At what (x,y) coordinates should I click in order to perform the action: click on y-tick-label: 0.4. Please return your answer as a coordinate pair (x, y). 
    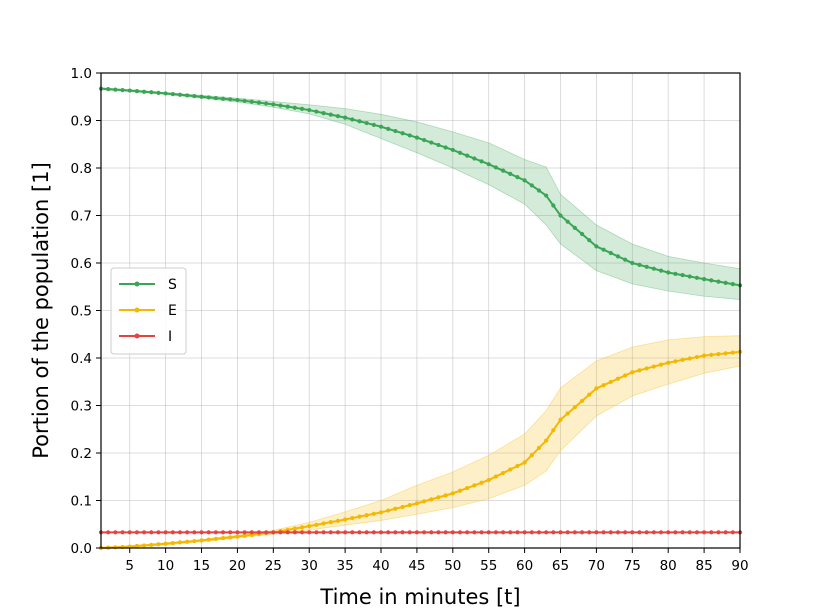
    Looking at the image, I should click on (81, 359).